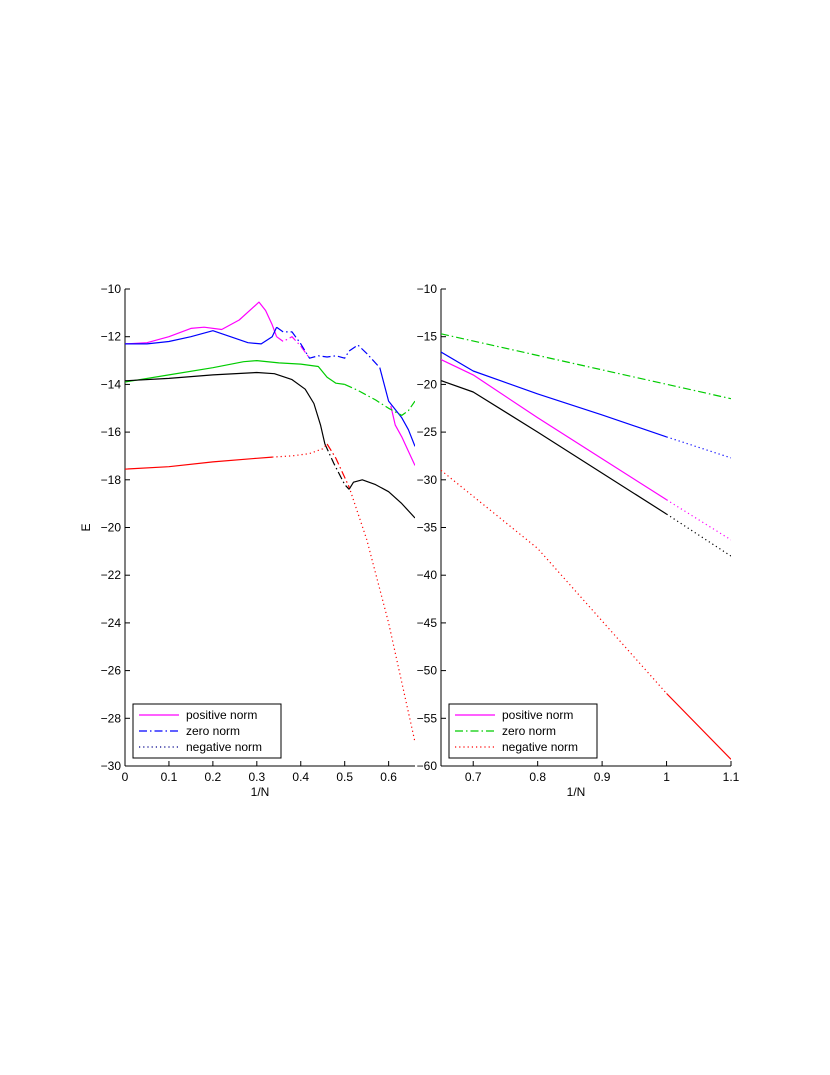  What do you see at coordinates (111, 766) in the screenshot?
I see `chart-1-y-tick-label: −30` at bounding box center [111, 766].